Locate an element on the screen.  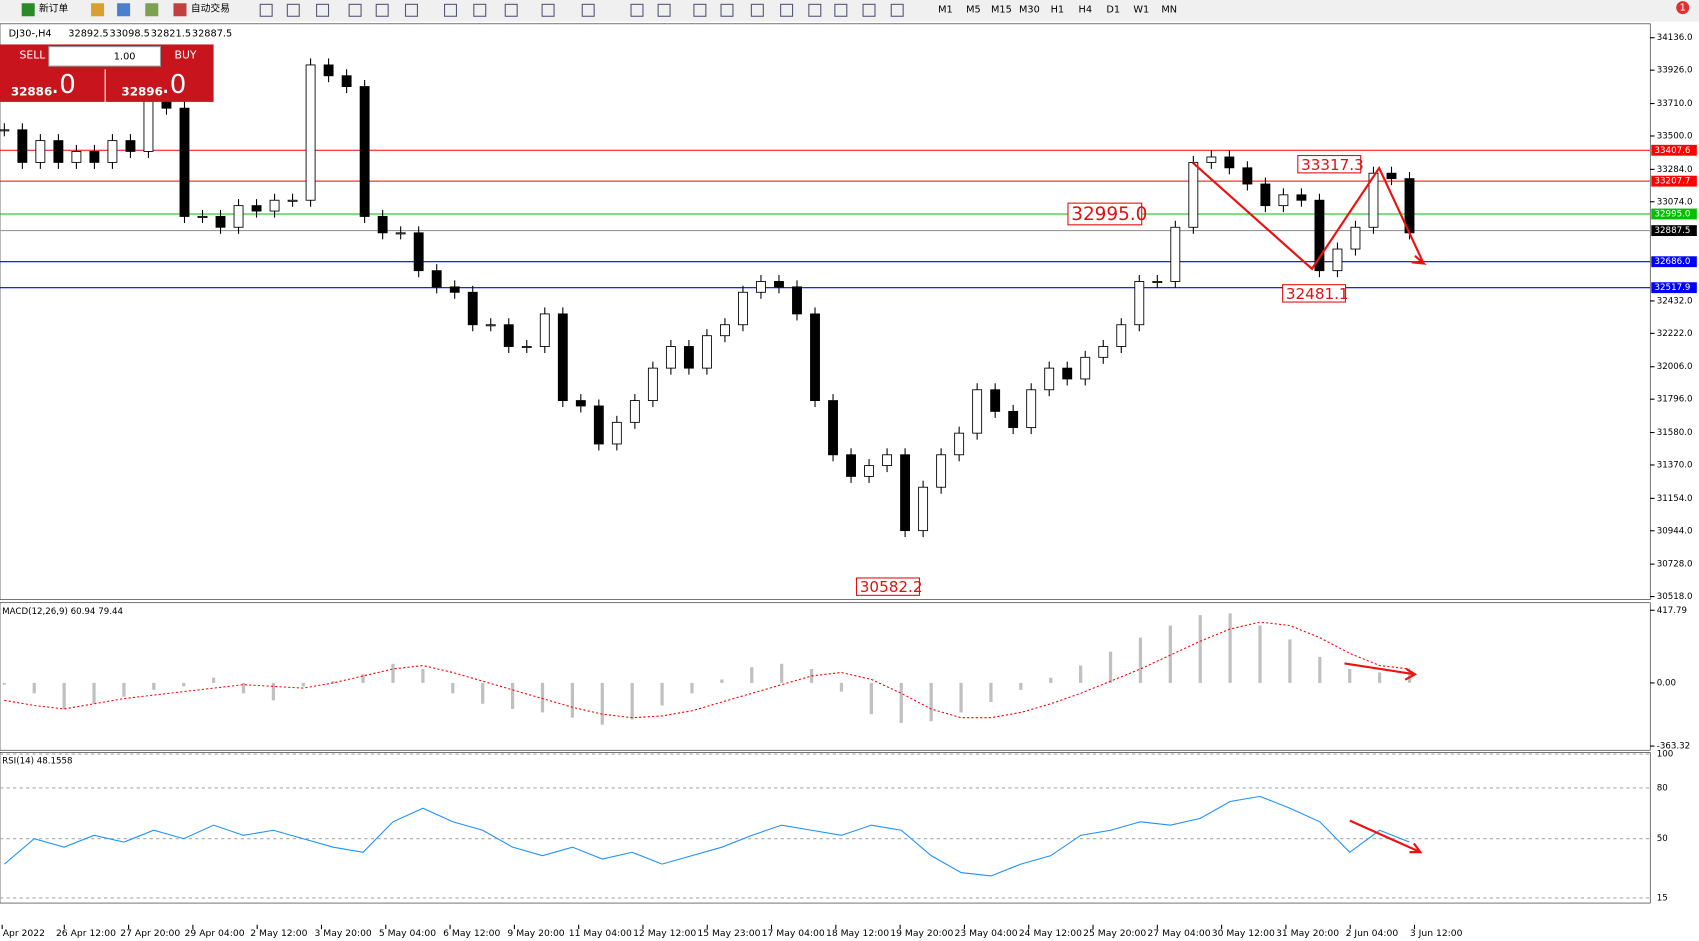
timeframe: M5 is located at coordinates (973, 10).